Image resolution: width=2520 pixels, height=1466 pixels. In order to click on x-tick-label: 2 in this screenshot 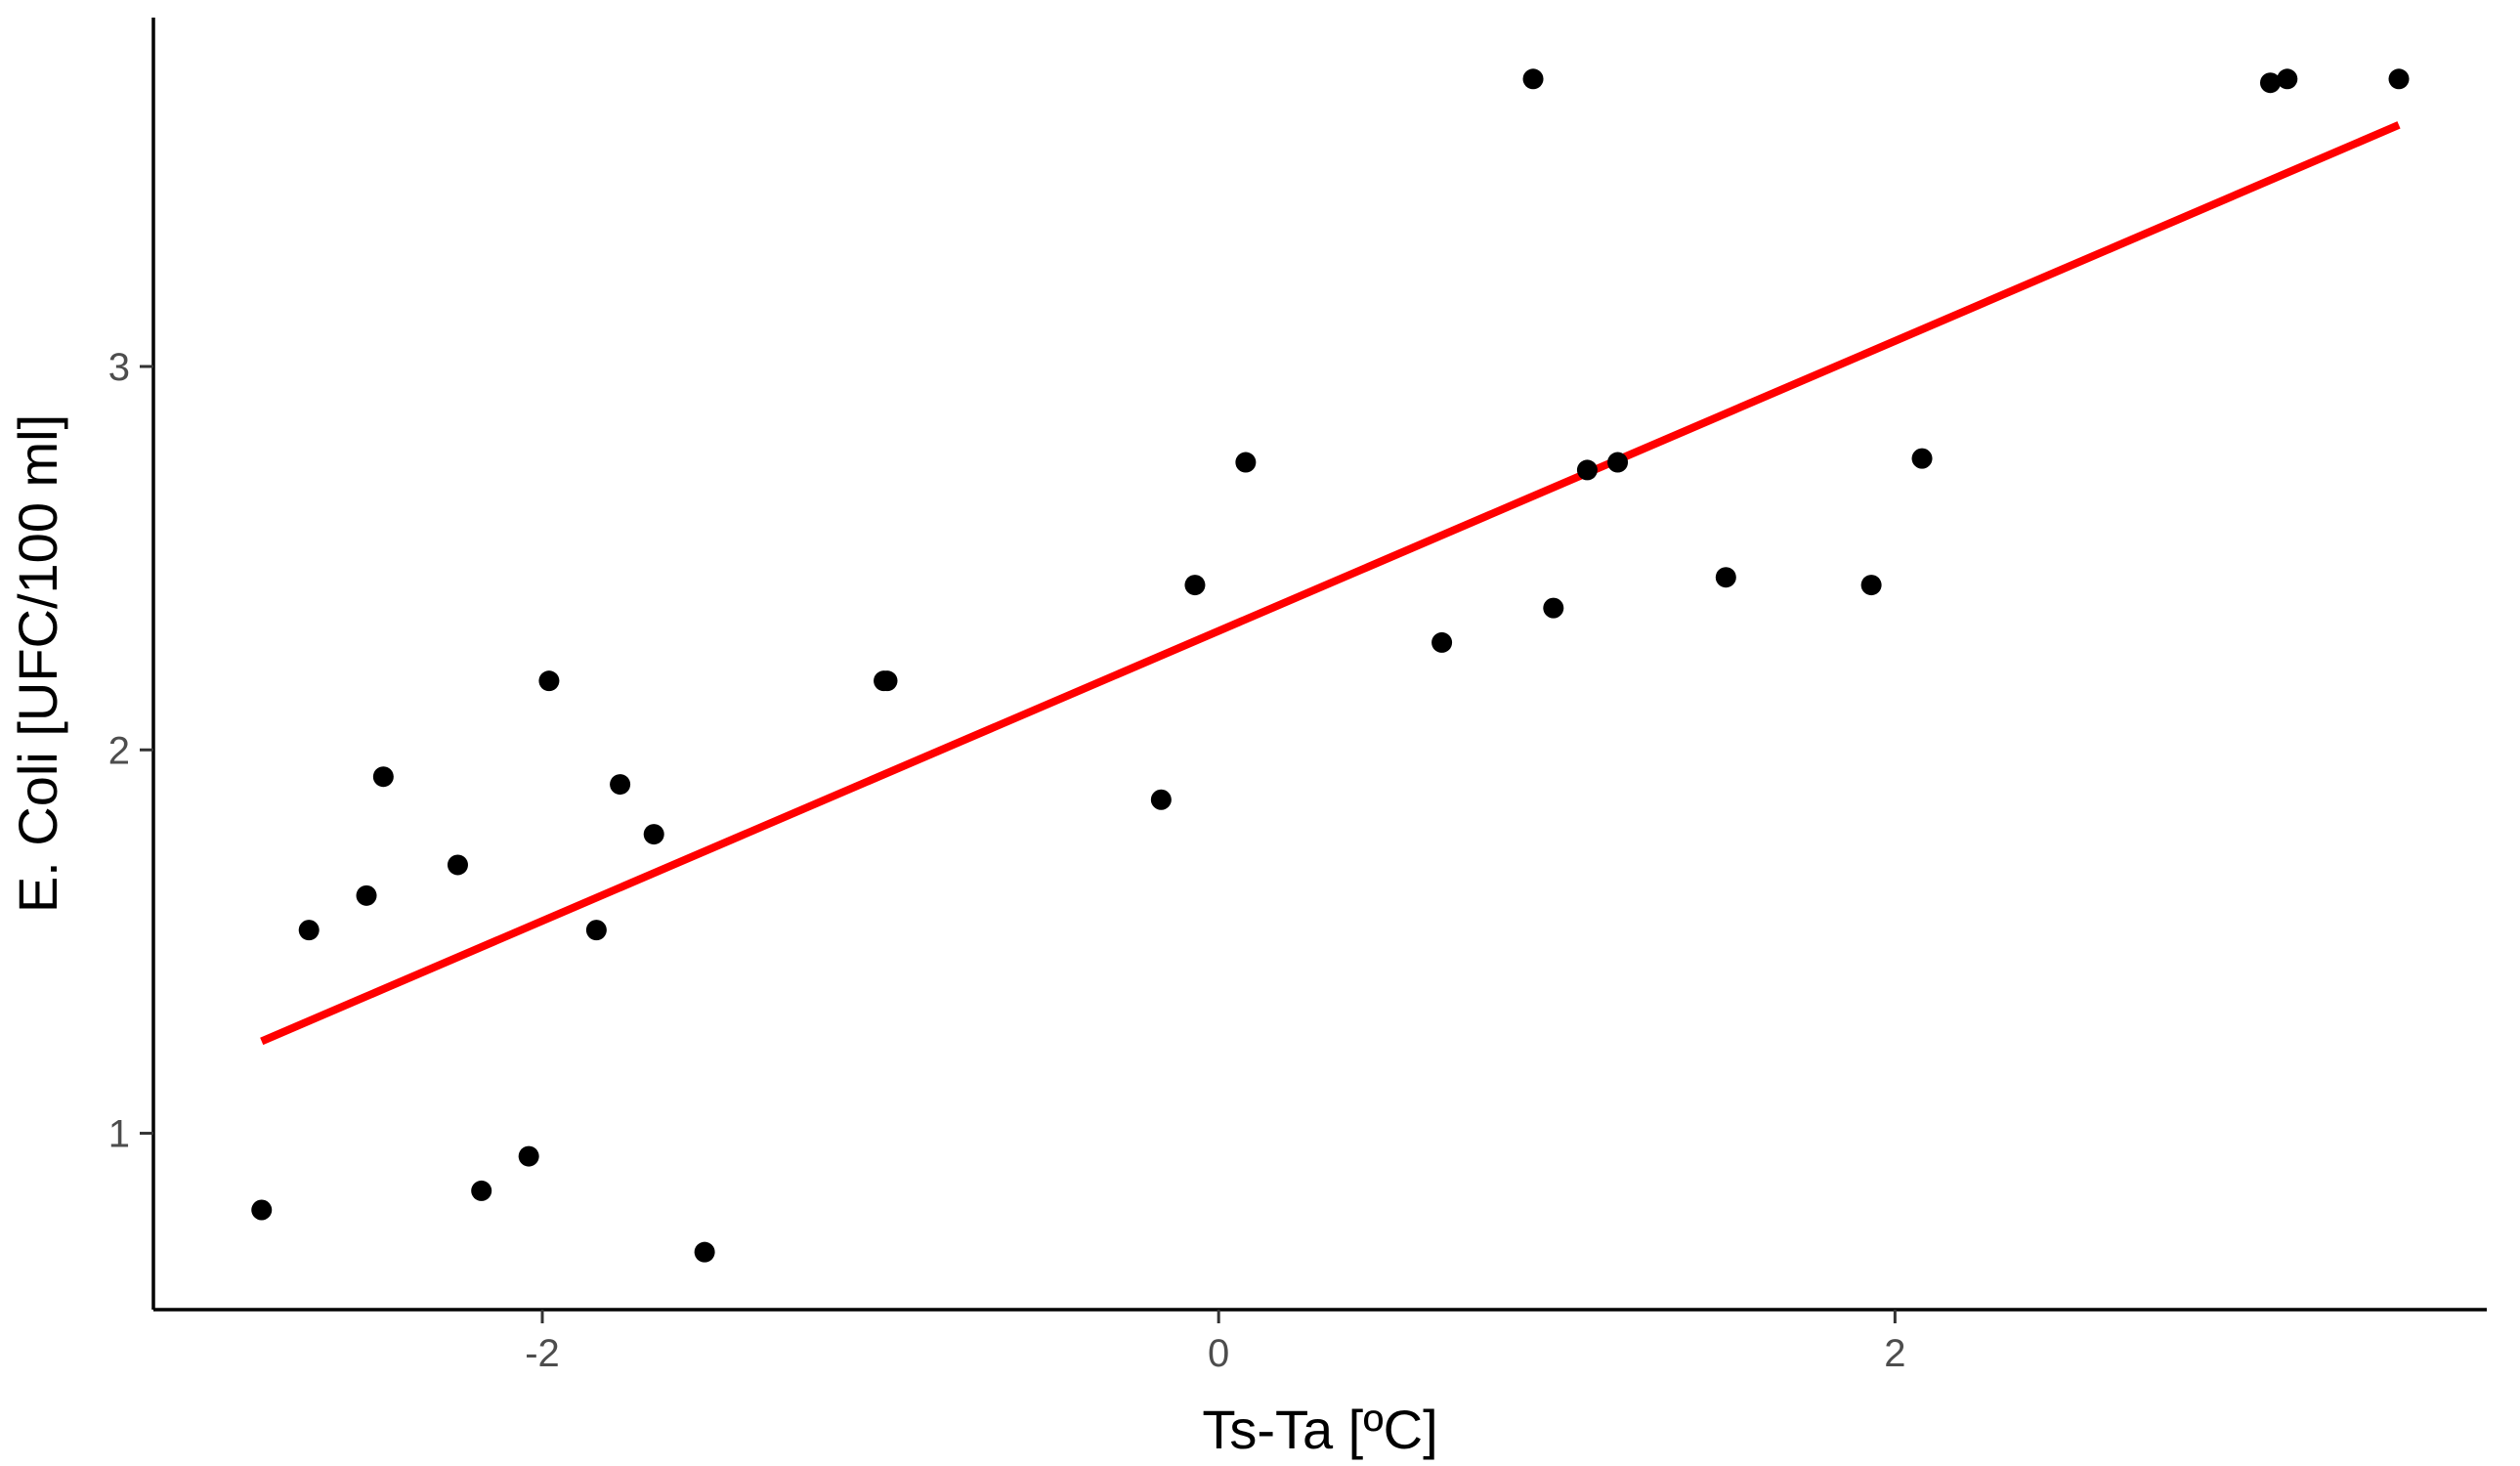, I will do `click(1894, 1353)`.